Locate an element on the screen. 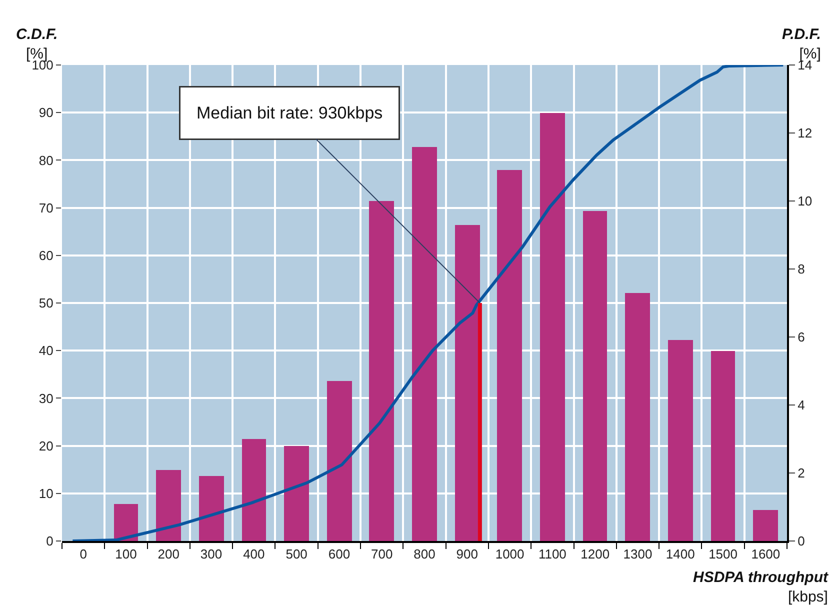 The height and width of the screenshot is (614, 830). x-tick-label: 700 is located at coordinates (382, 554).